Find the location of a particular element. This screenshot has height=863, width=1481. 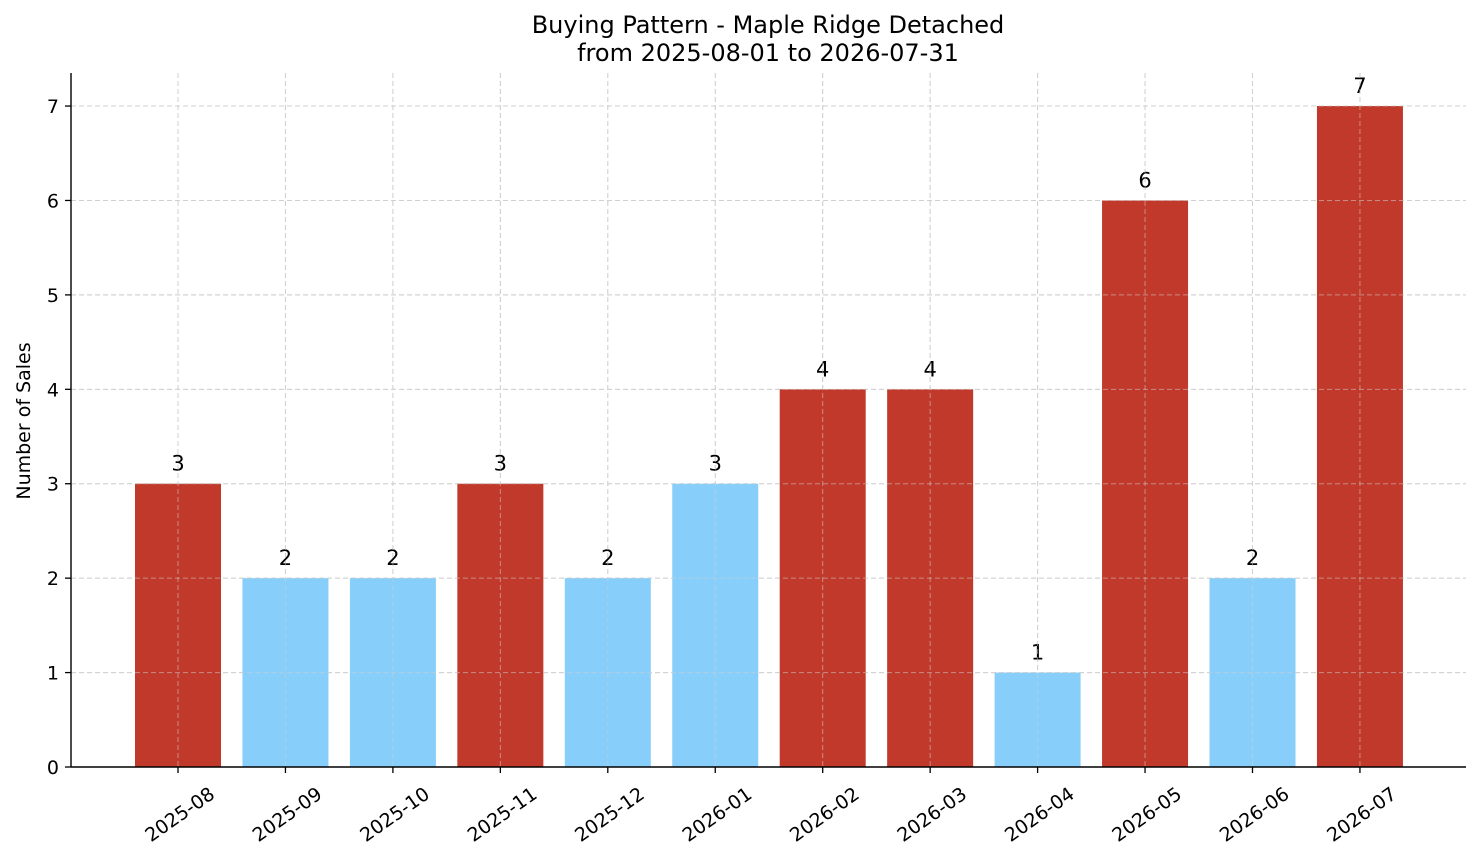

x-tick-label: 2025-08 is located at coordinates (180, 815).